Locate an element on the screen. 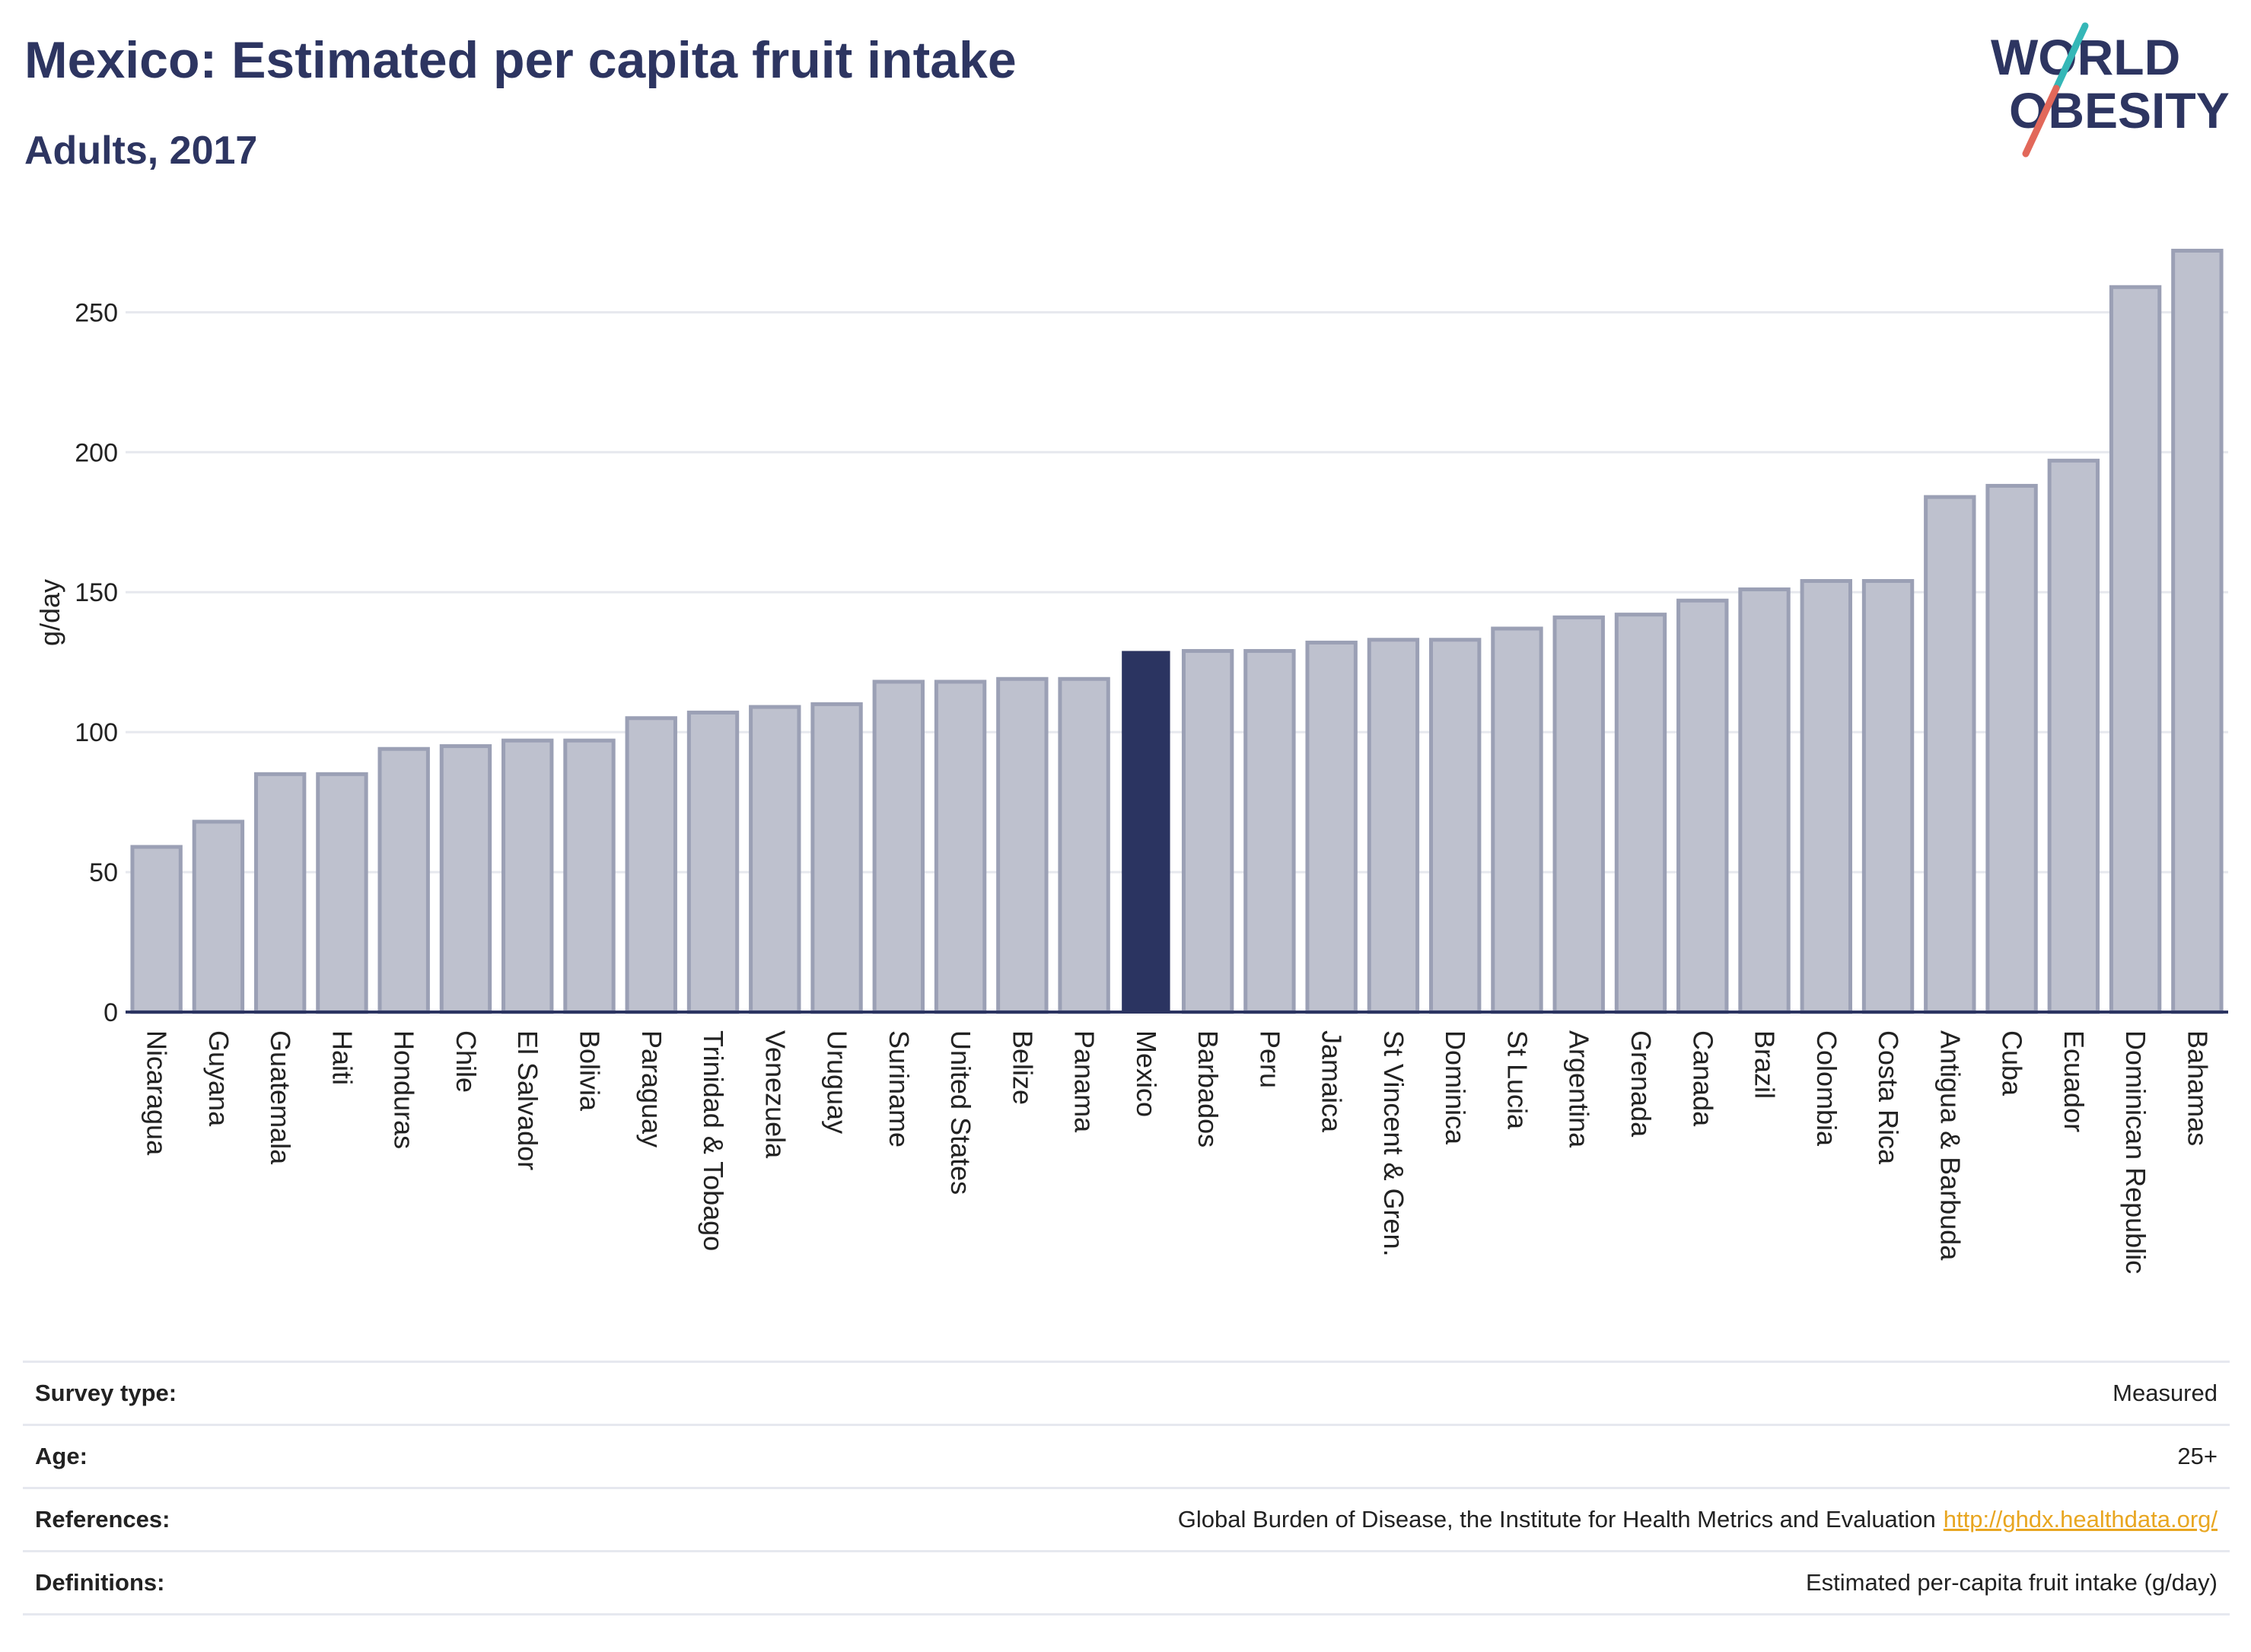 The image size is (2251, 1652). bar-haiti is located at coordinates (342, 893).